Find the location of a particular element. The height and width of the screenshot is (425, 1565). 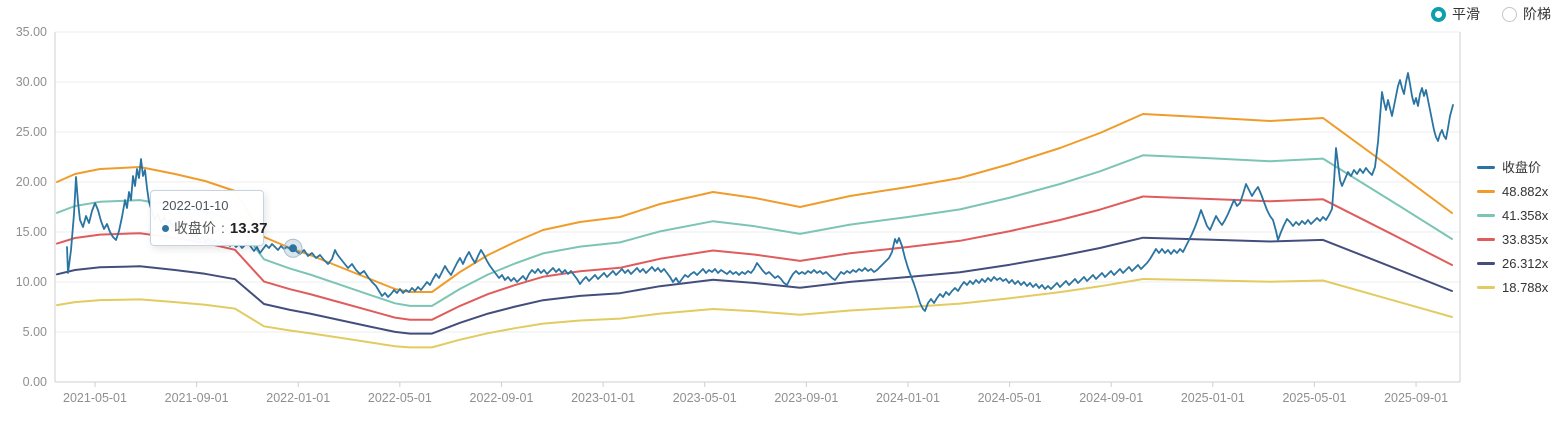

x-axis-tick-label: 2022-05-01 is located at coordinates (400, 398).